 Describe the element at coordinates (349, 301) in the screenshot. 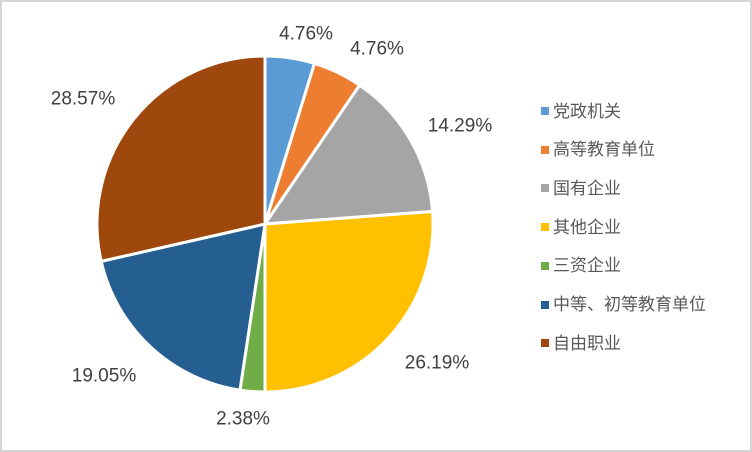

I see `pie-slice-其他企业` at that location.